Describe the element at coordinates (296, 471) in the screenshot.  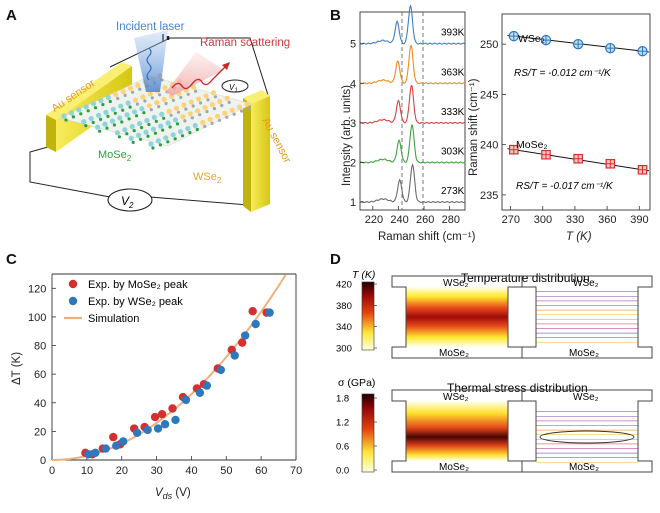
I see `c-xtick-label: 70` at that location.